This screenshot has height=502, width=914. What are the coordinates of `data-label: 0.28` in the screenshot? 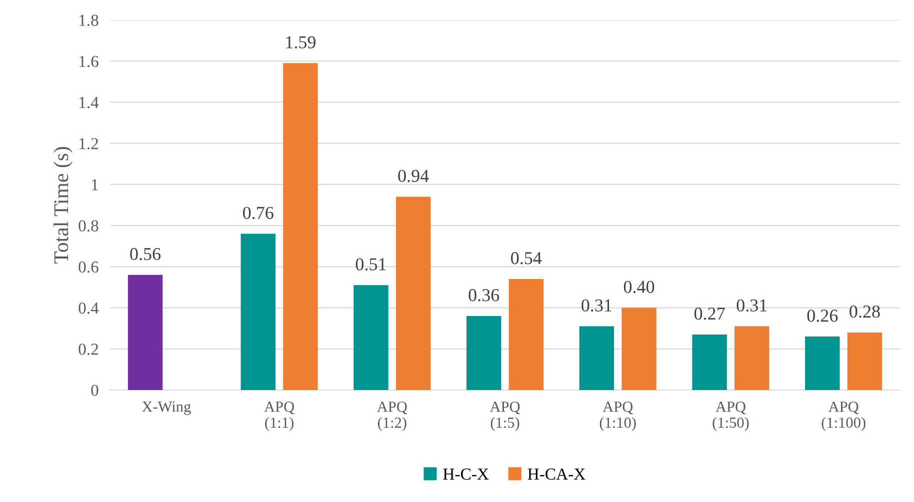 It's located at (865, 311).